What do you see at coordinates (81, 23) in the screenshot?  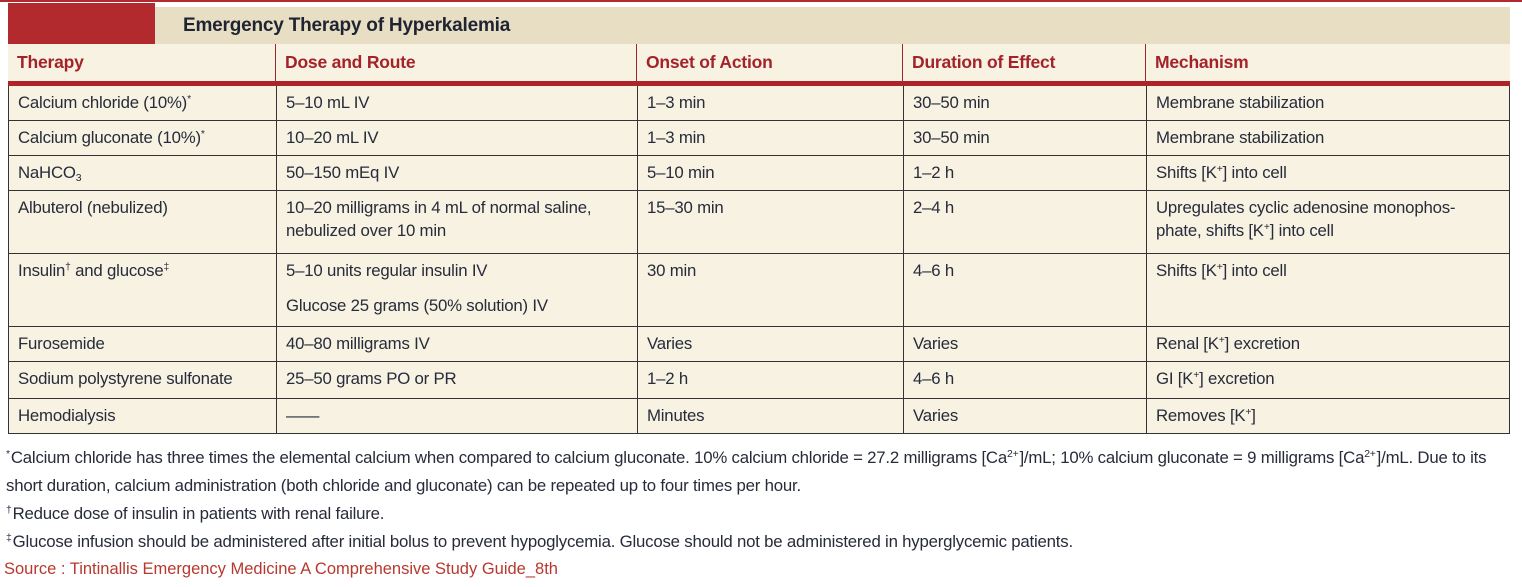 I see `title-accent-block` at bounding box center [81, 23].